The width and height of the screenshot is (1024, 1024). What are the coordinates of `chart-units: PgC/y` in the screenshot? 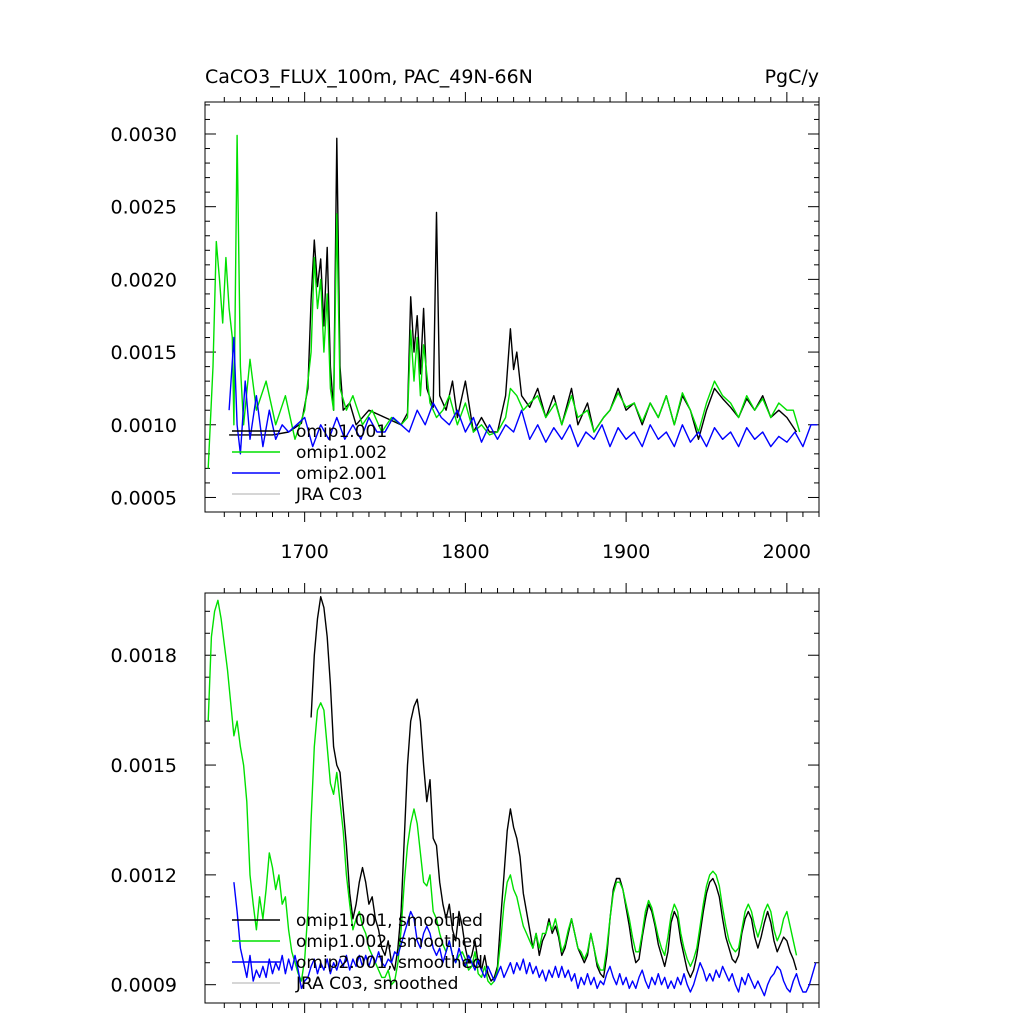 It's located at (792, 77).